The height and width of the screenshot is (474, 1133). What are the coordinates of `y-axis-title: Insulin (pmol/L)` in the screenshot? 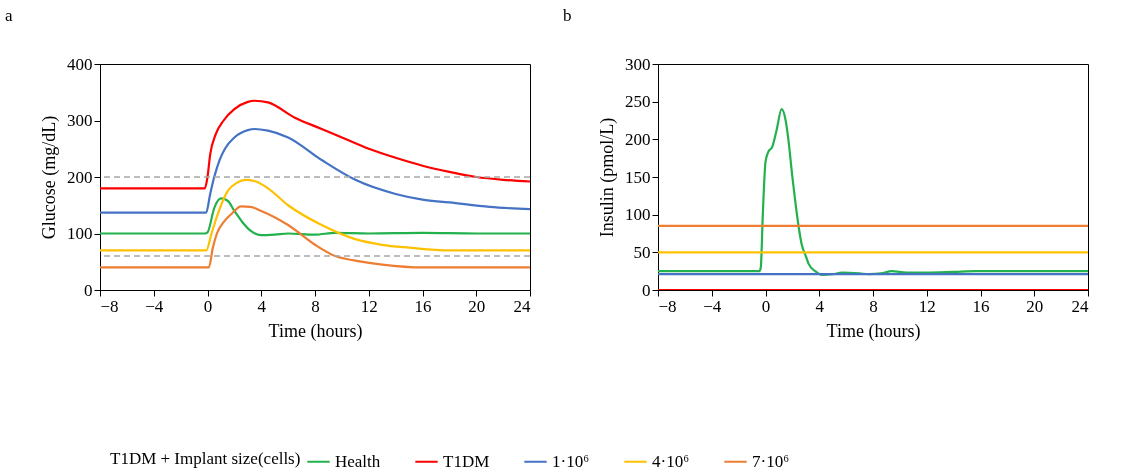 It's located at (607, 177).